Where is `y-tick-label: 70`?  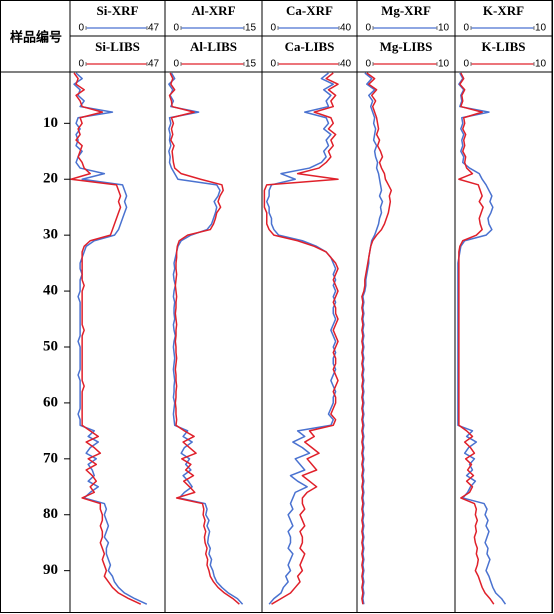 y-tick-label: 70 is located at coordinates (50, 458).